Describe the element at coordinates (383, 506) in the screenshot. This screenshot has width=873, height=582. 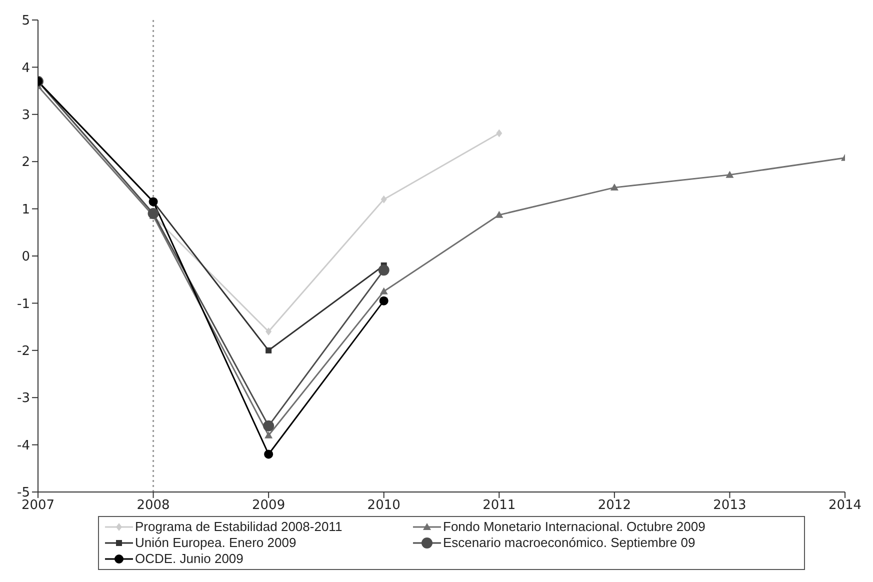
I see `x-tick-label: 2010` at that location.